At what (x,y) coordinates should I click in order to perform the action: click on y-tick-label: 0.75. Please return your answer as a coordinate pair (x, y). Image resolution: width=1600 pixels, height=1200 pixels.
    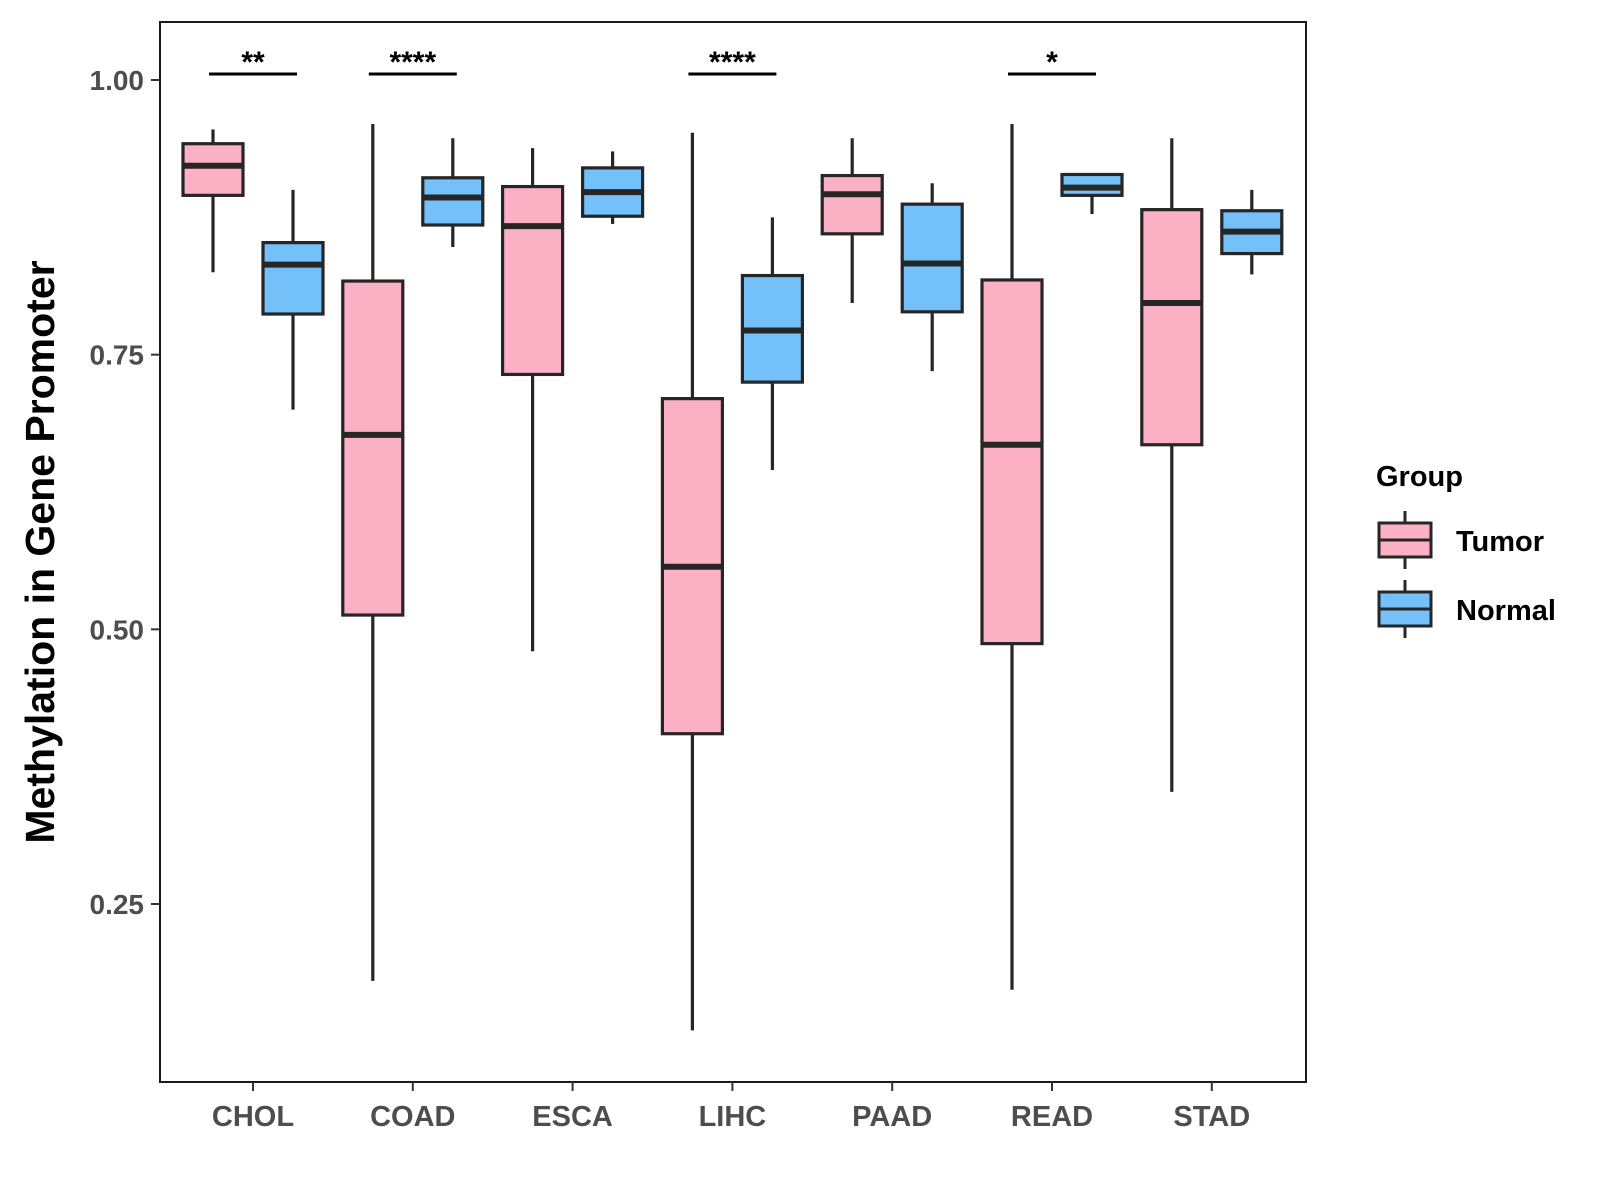
    Looking at the image, I should click on (117, 355).